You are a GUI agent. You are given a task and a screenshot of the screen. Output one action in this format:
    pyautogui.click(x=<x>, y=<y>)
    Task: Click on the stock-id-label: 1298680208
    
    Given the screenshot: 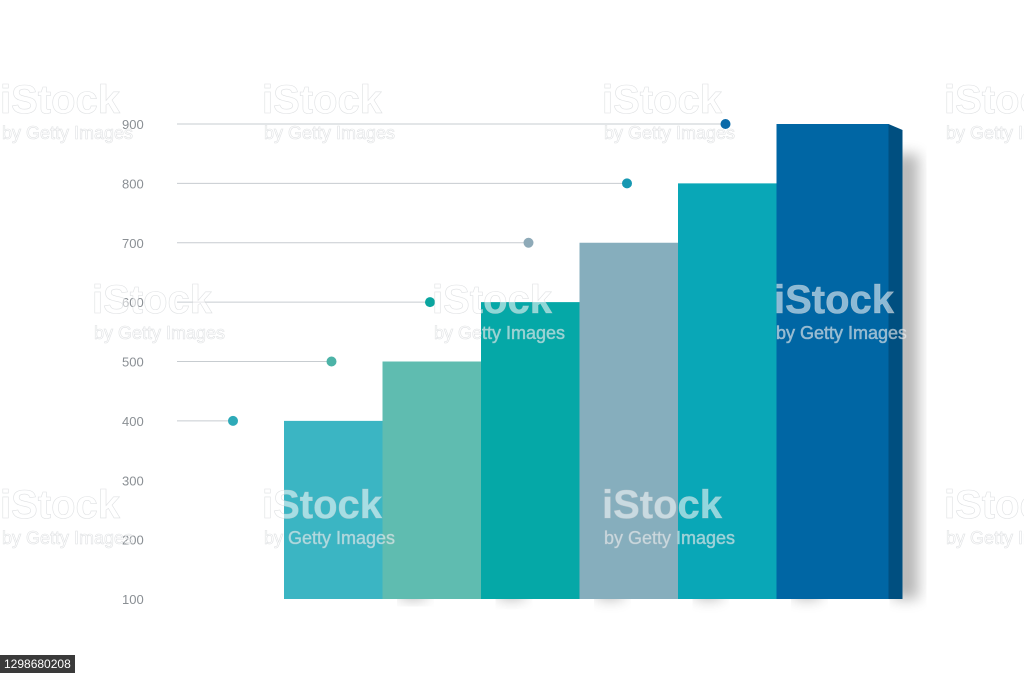 What is the action you would take?
    pyautogui.click(x=37, y=664)
    